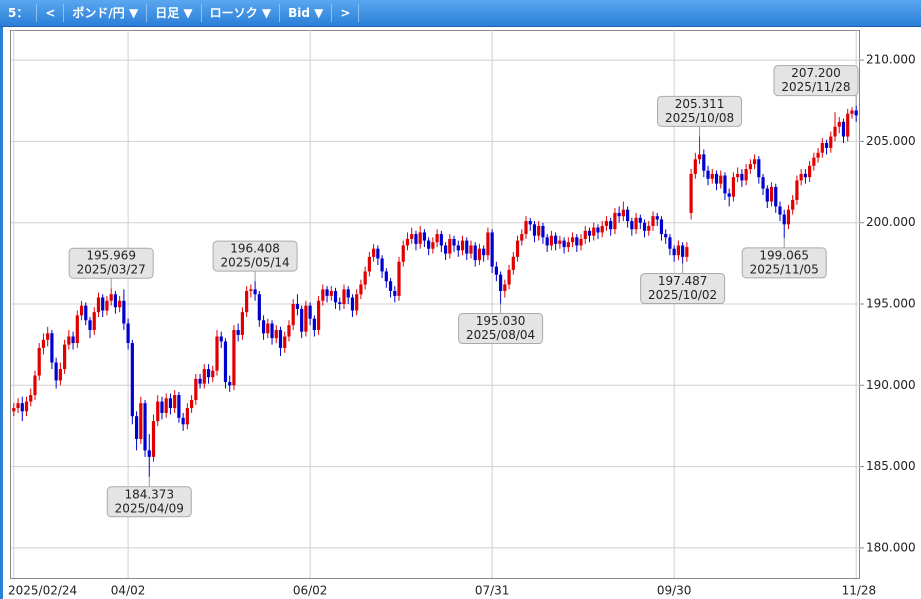  I want to click on toolbar-item: >, so click(346, 13).